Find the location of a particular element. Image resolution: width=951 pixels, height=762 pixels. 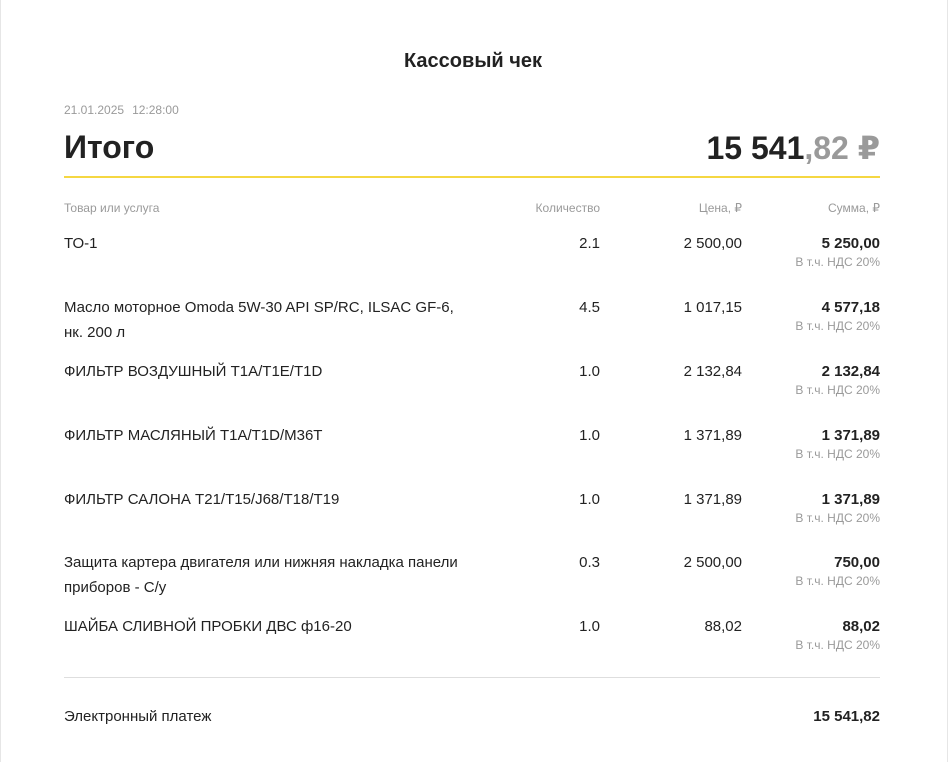

line-item-quantity: 4.5 is located at coordinates (589, 307).